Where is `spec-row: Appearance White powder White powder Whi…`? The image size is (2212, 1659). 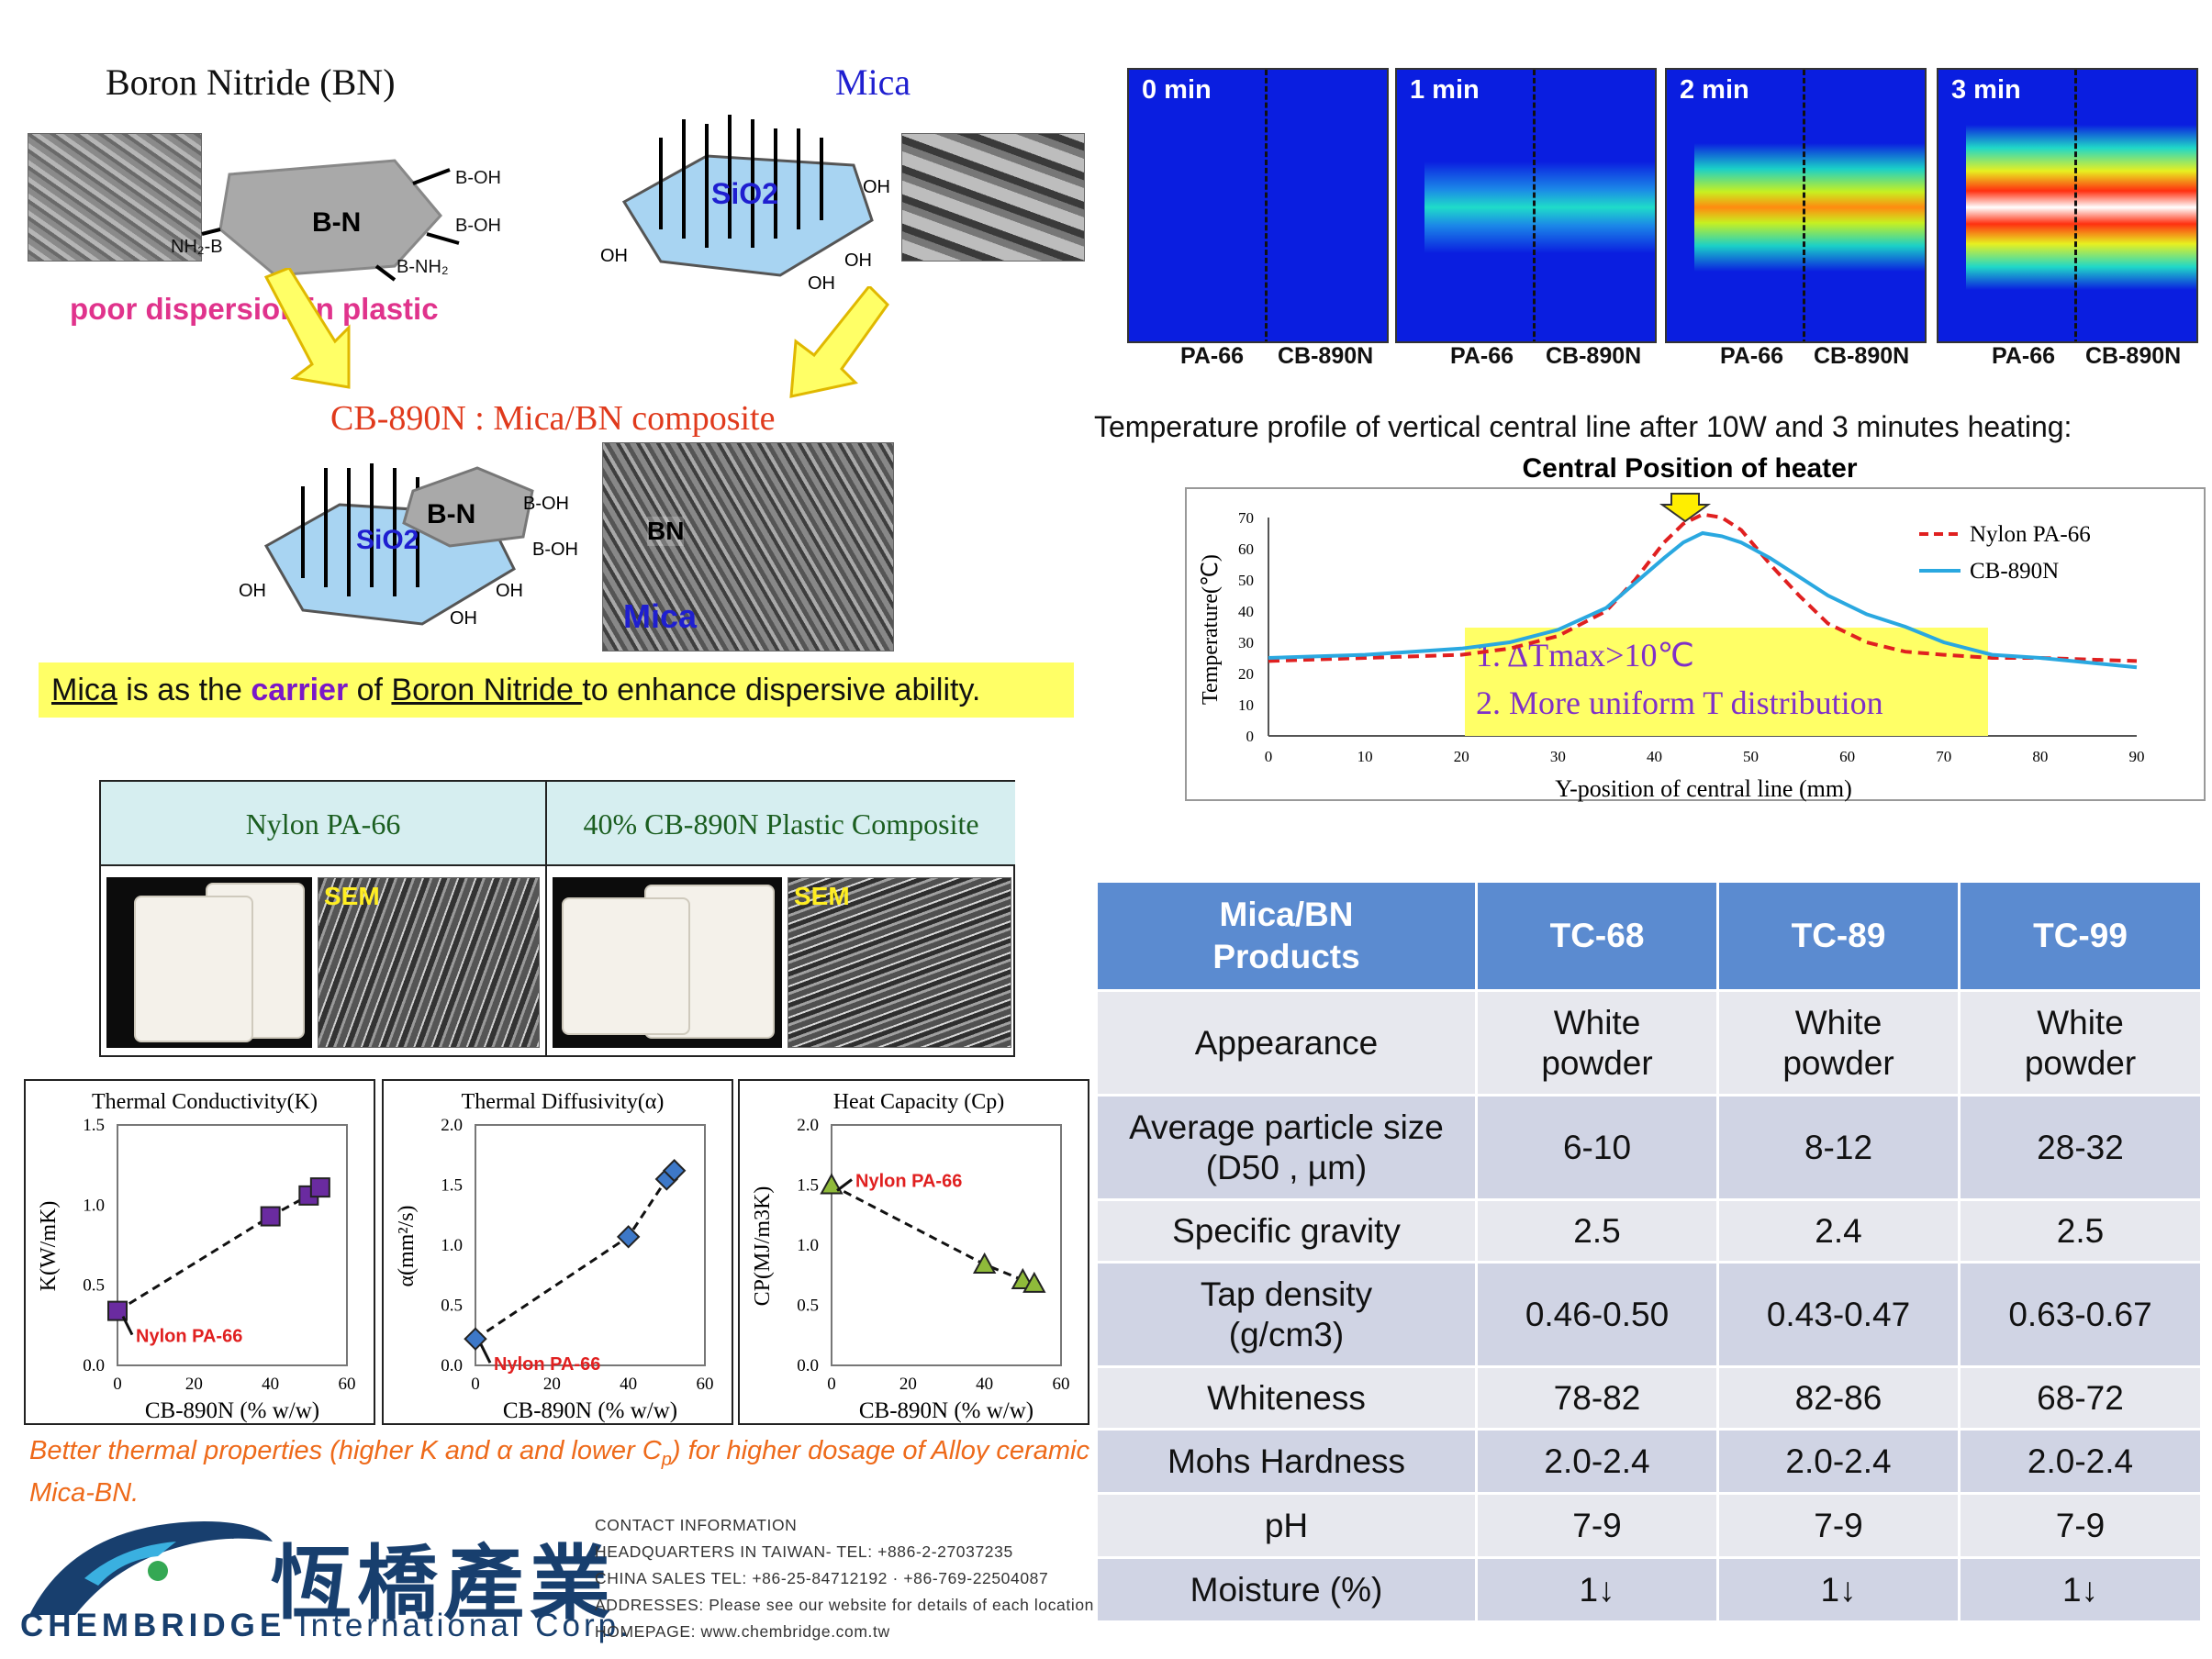
spec-row: Appearance White powder White powder Whi… is located at coordinates (1650, 1041).